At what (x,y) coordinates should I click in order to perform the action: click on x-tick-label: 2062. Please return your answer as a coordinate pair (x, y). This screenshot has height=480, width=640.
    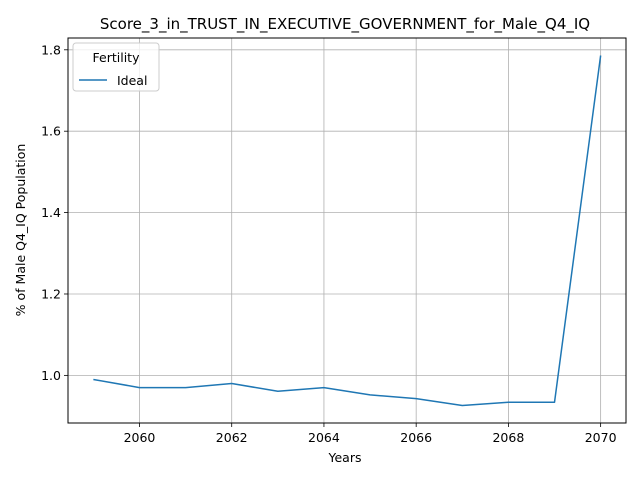
    Looking at the image, I should click on (232, 437).